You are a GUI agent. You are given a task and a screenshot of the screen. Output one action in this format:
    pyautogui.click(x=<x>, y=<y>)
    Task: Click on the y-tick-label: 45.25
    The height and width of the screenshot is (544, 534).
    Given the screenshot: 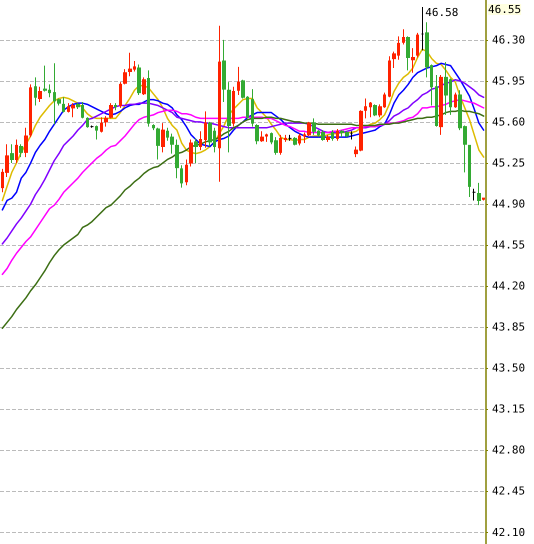 What is the action you would take?
    pyautogui.click(x=509, y=163)
    